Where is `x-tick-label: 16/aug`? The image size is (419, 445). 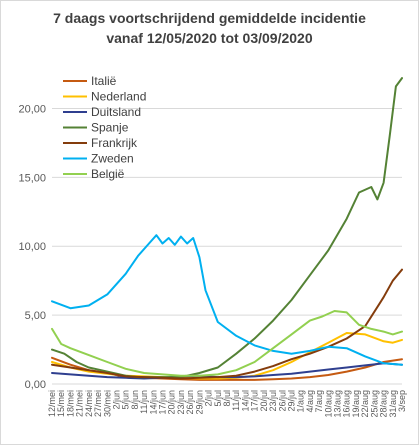
x-tick-label: 16/aug is located at coordinates (347, 404).